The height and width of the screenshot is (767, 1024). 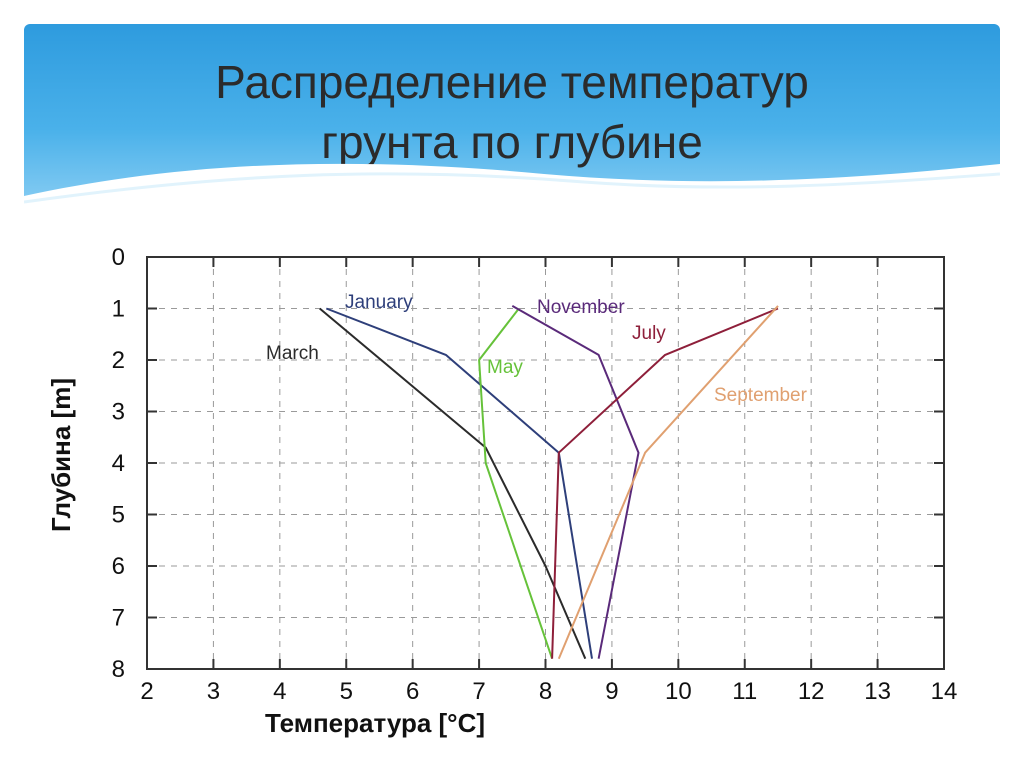 What do you see at coordinates (412, 691) in the screenshot?
I see `x-tick-label: 6` at bounding box center [412, 691].